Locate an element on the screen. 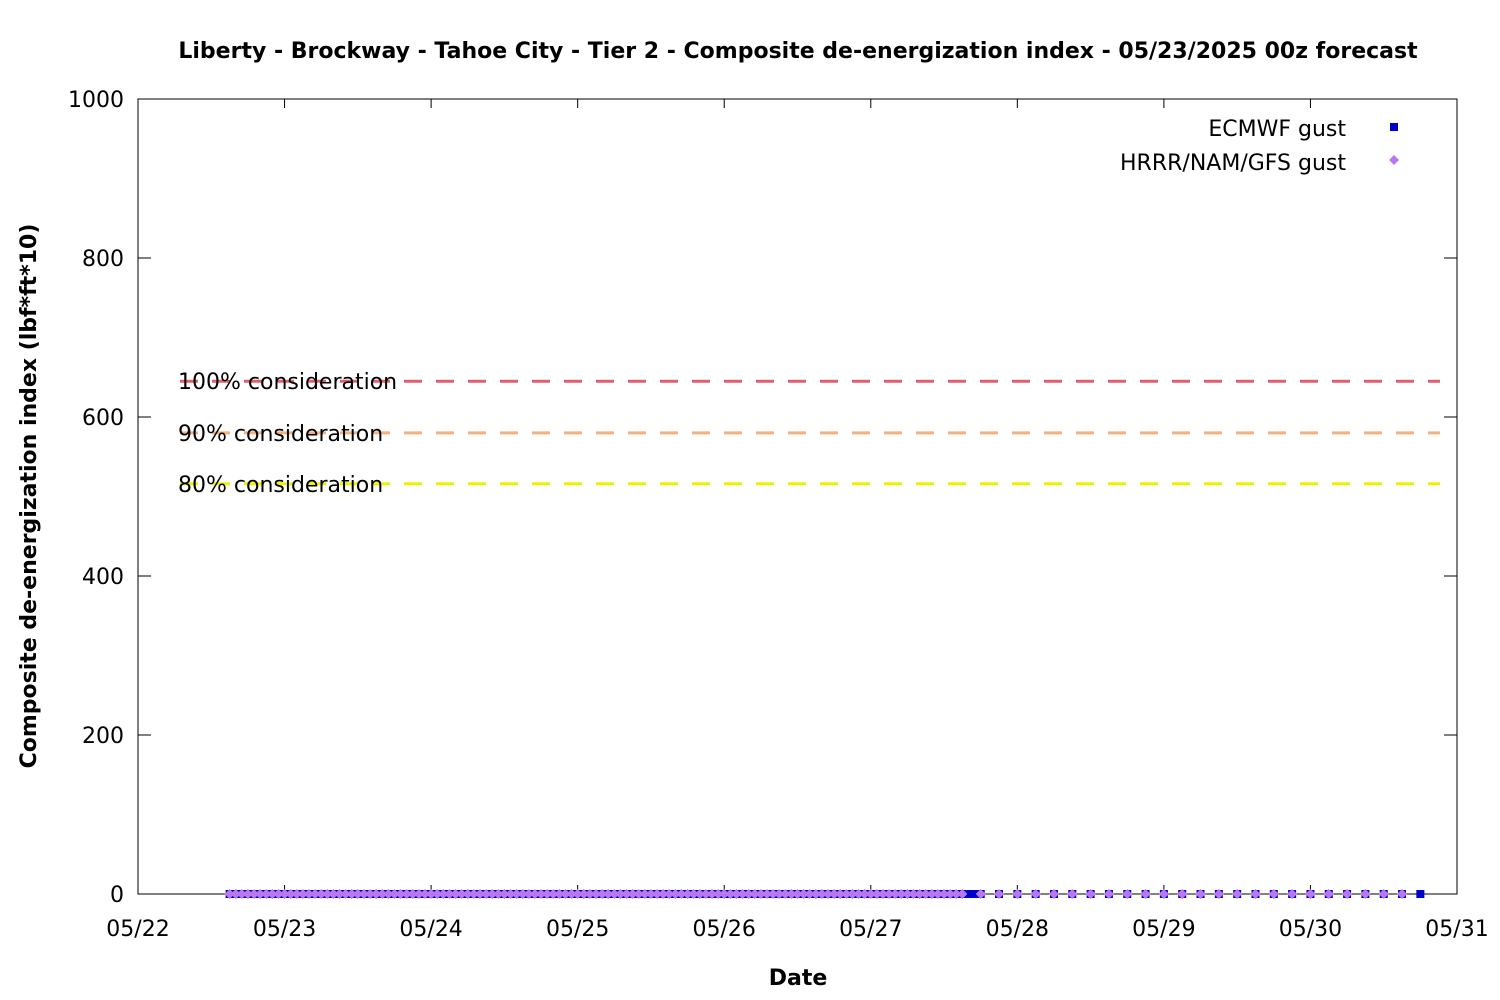 This screenshot has height=1000, width=1500. x-tick-label: 05/25 is located at coordinates (577, 929).